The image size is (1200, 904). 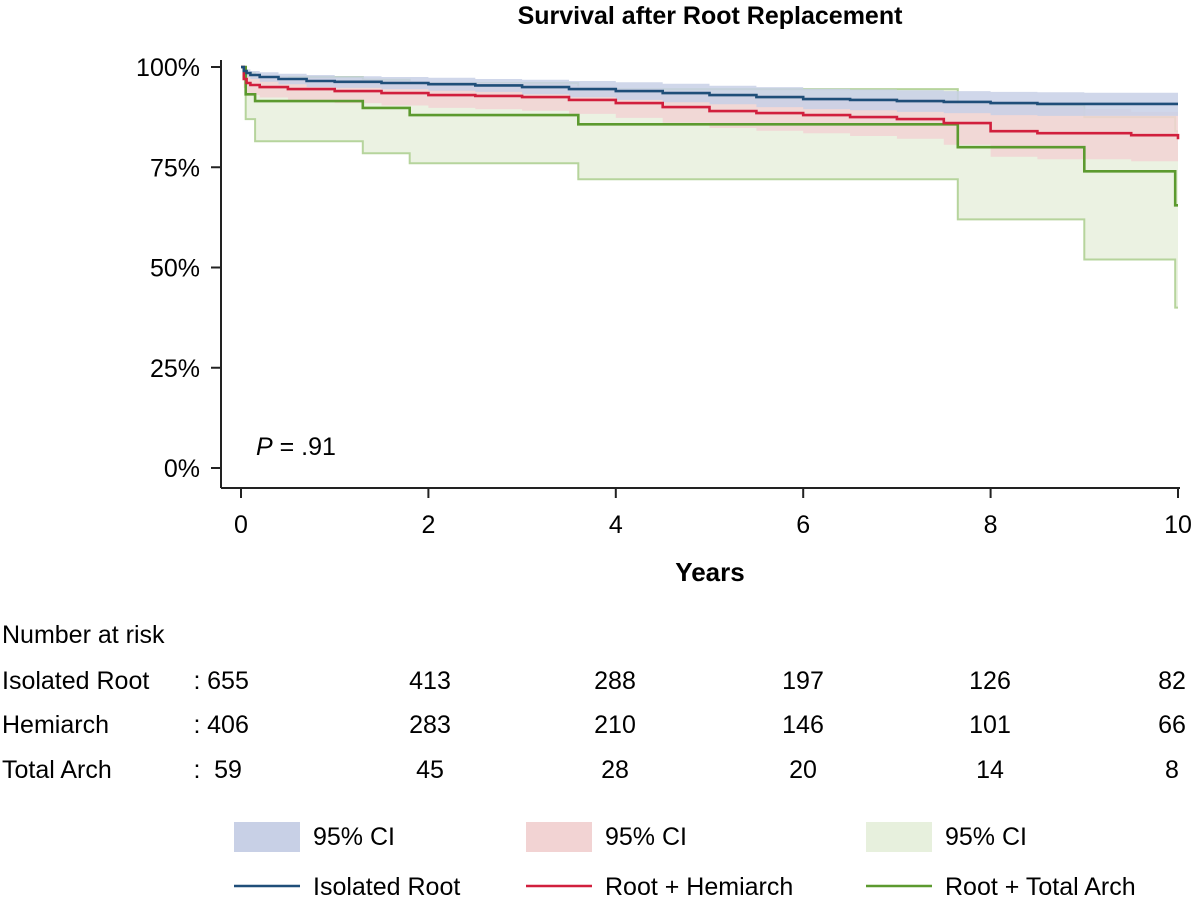 I want to click on survival-lines, so click(x=710, y=136).